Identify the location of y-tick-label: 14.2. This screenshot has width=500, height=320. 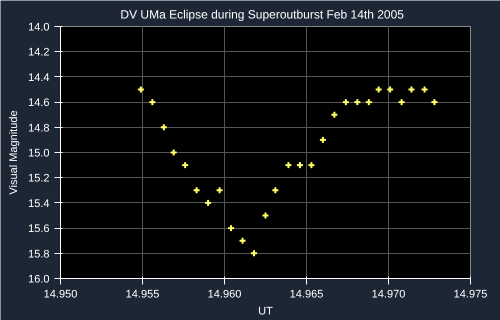
(39, 52).